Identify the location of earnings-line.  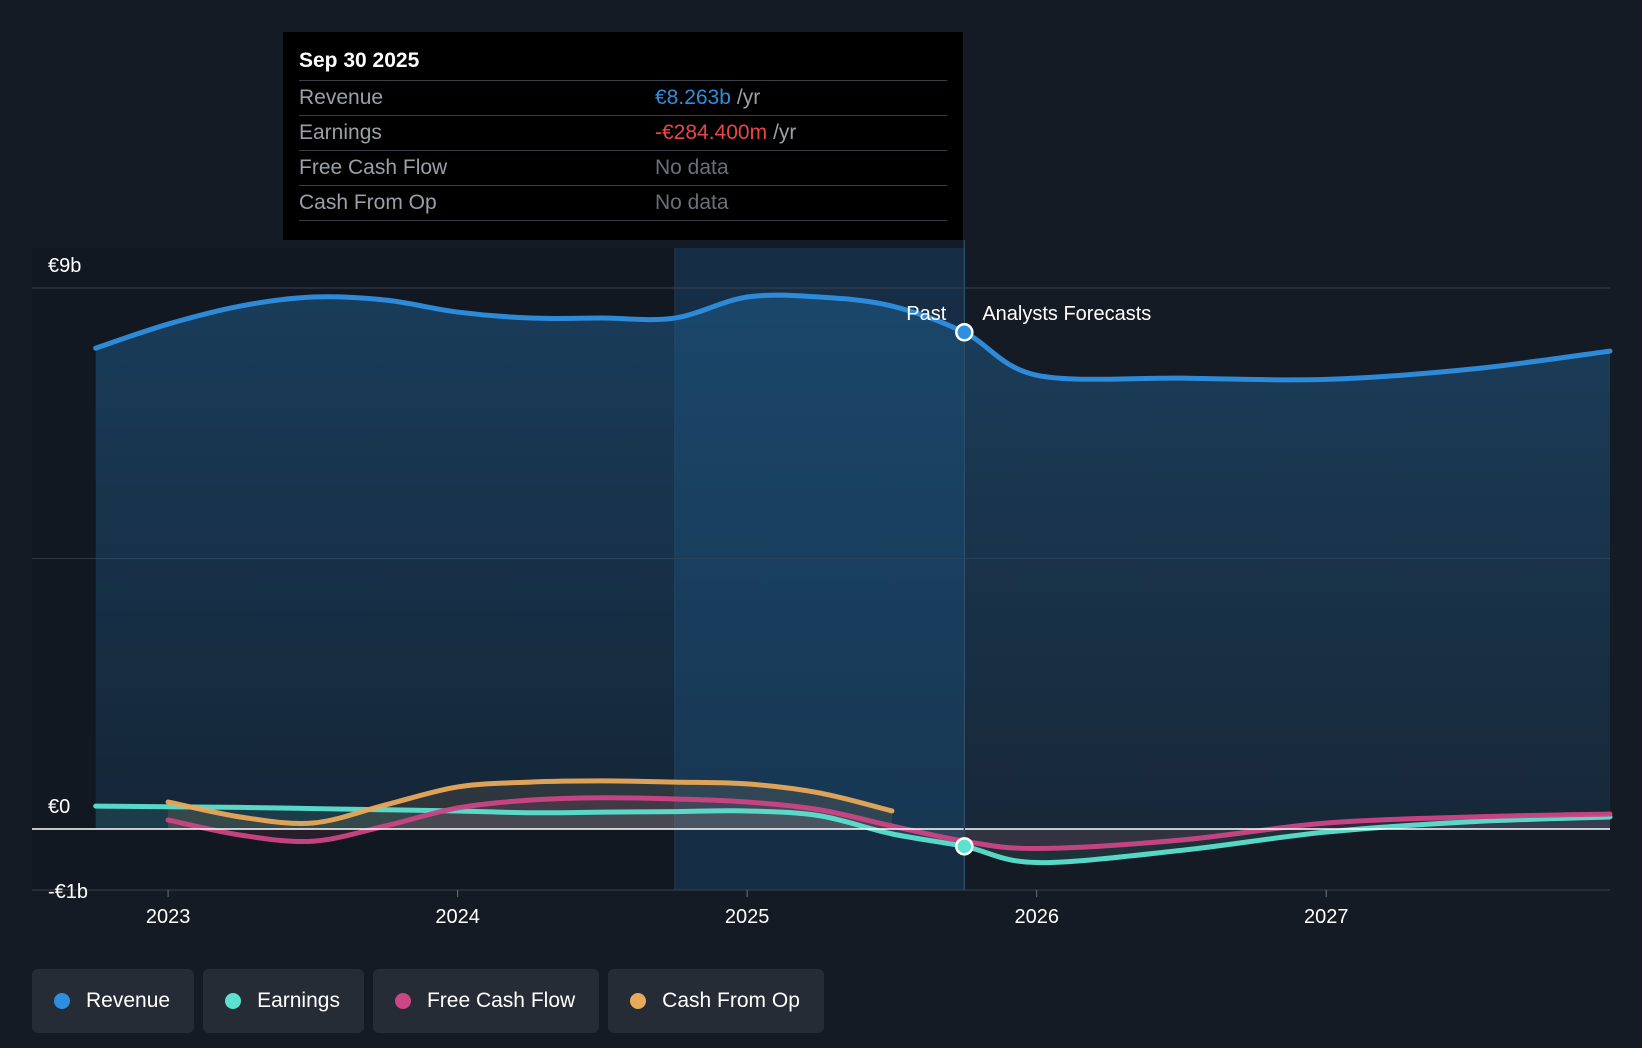
(853, 834).